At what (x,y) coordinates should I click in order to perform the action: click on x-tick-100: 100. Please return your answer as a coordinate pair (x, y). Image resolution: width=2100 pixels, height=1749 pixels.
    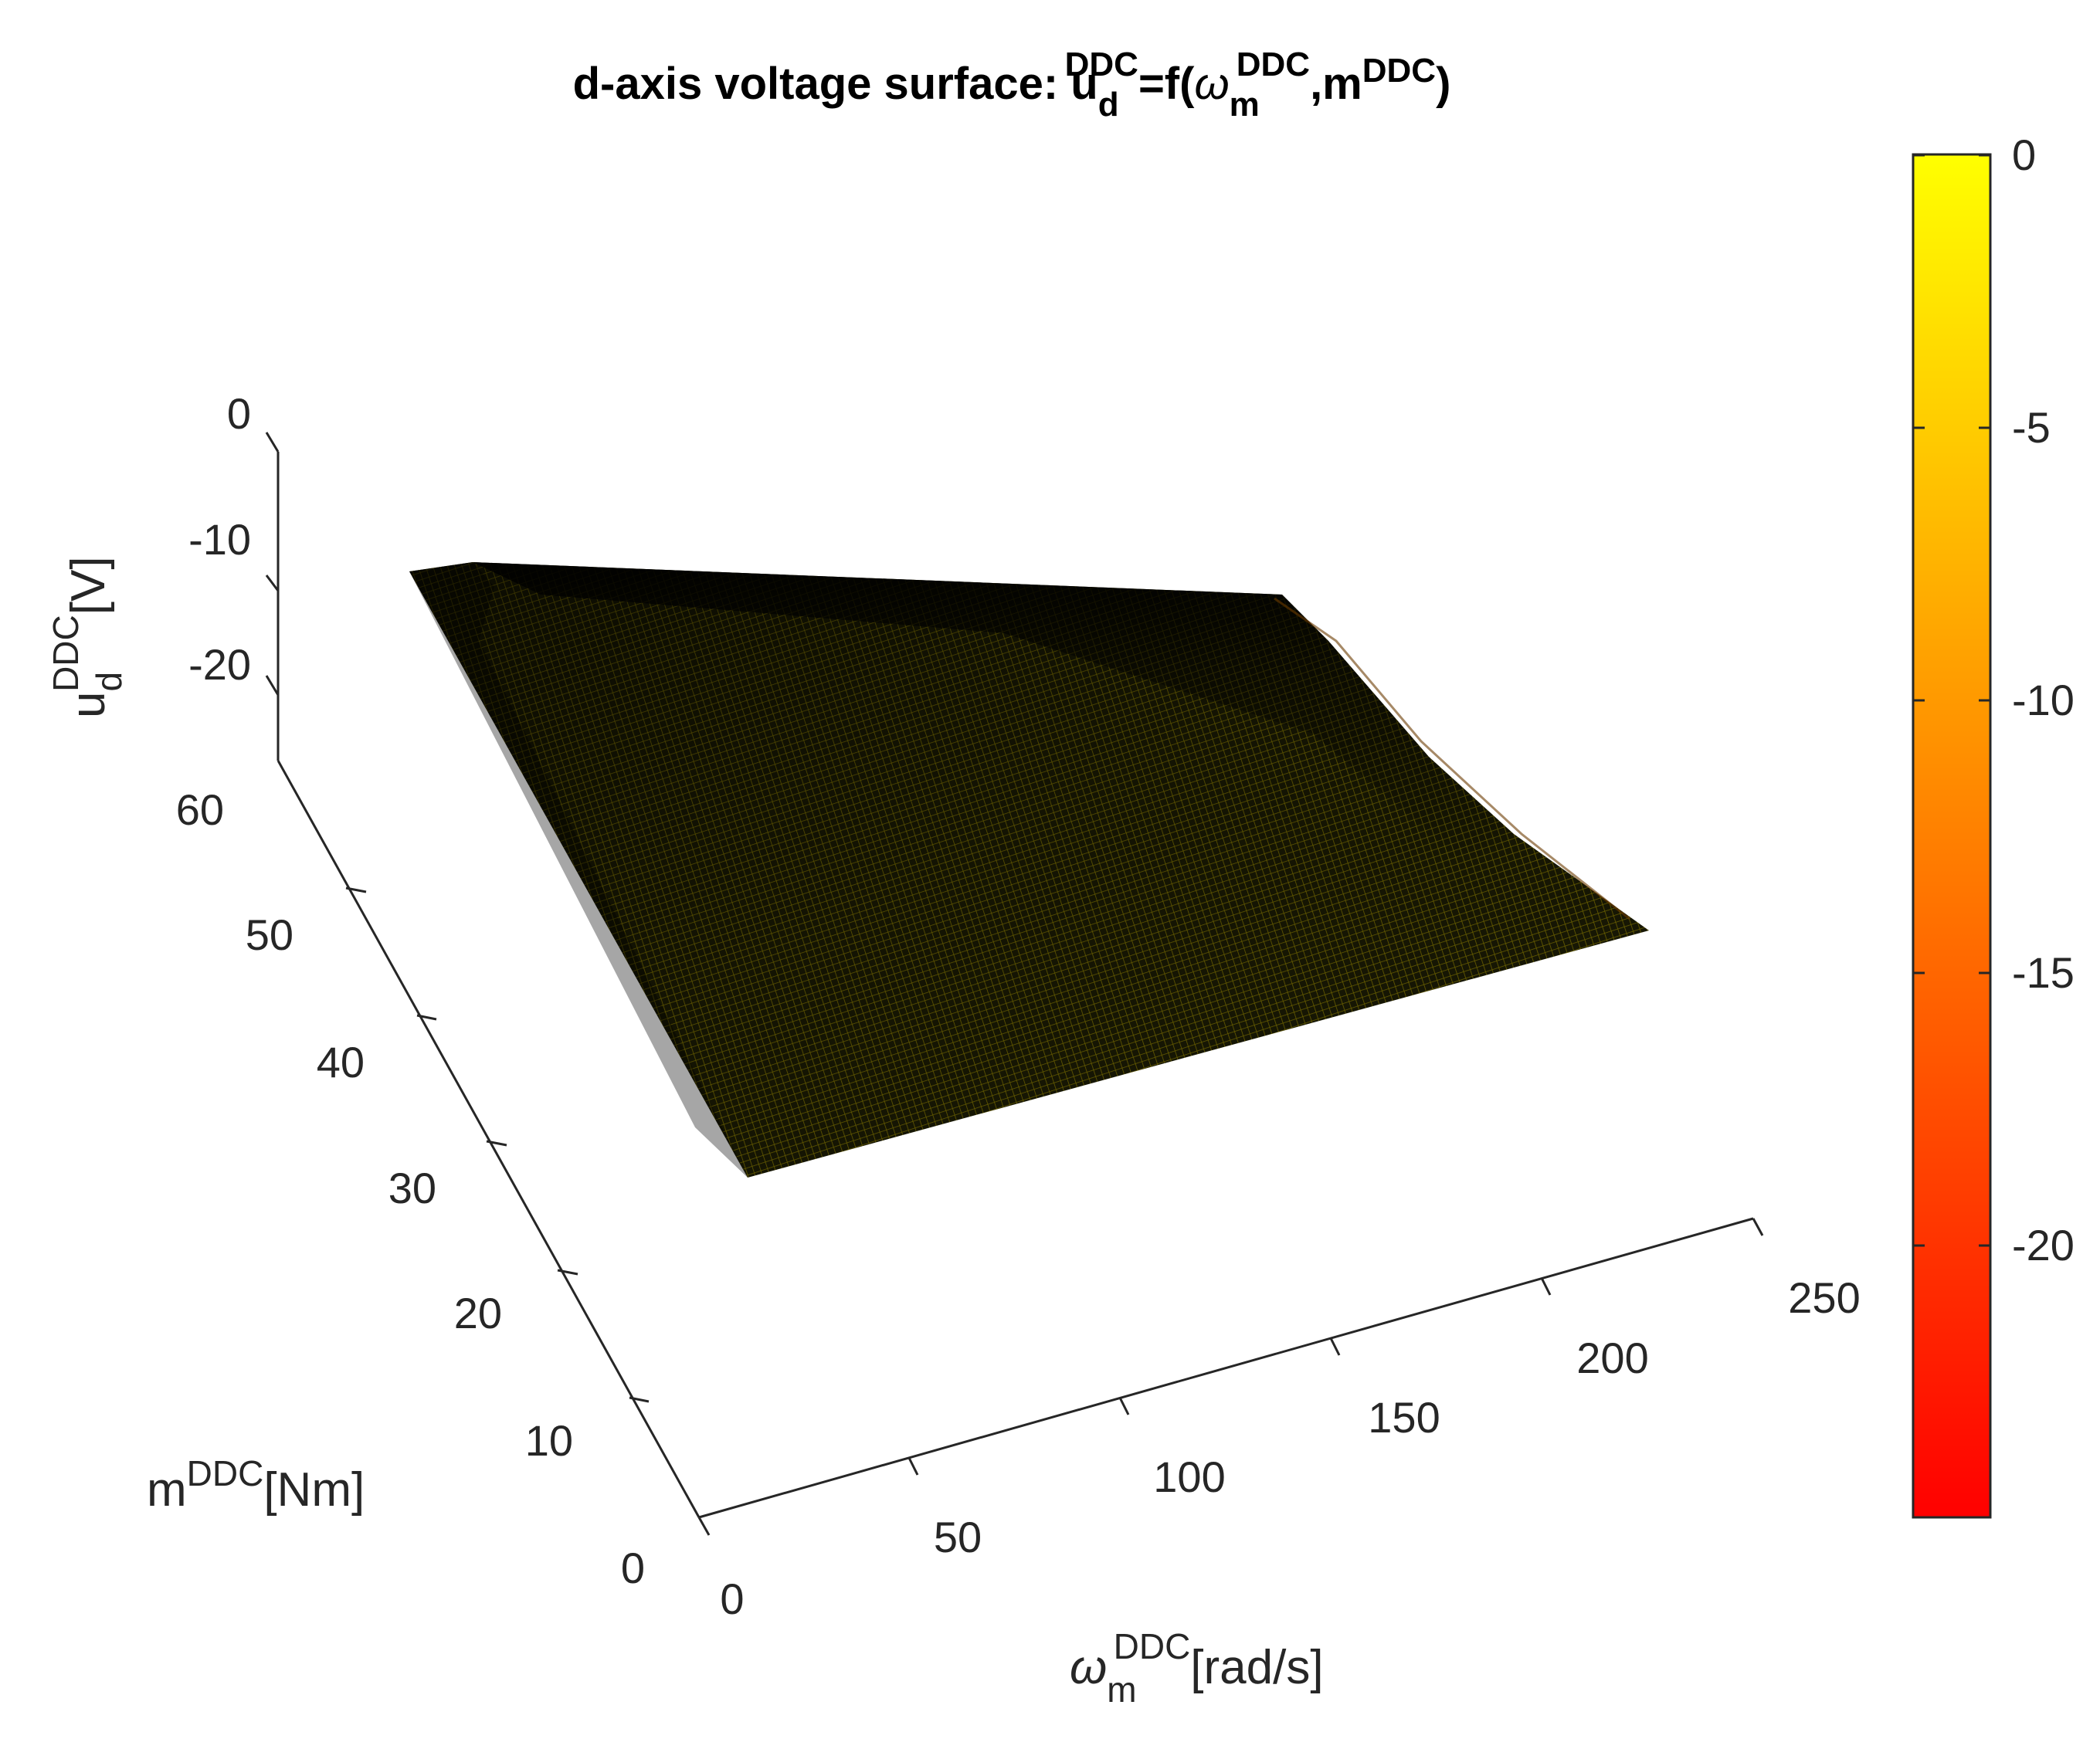
    Looking at the image, I should click on (1189, 1476).